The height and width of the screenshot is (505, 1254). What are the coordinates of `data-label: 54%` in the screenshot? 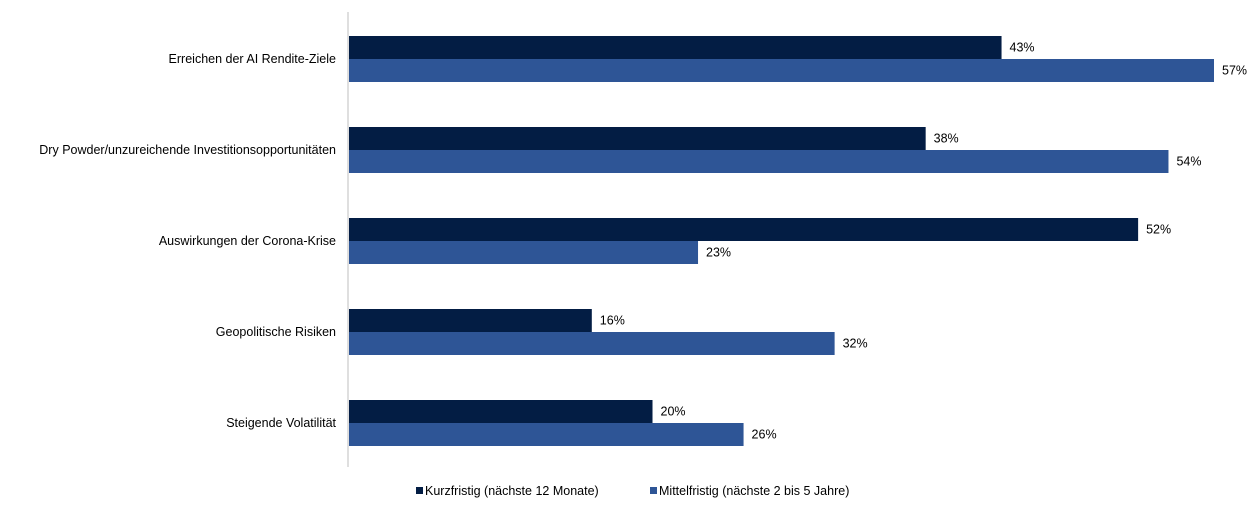 It's located at (1188, 162).